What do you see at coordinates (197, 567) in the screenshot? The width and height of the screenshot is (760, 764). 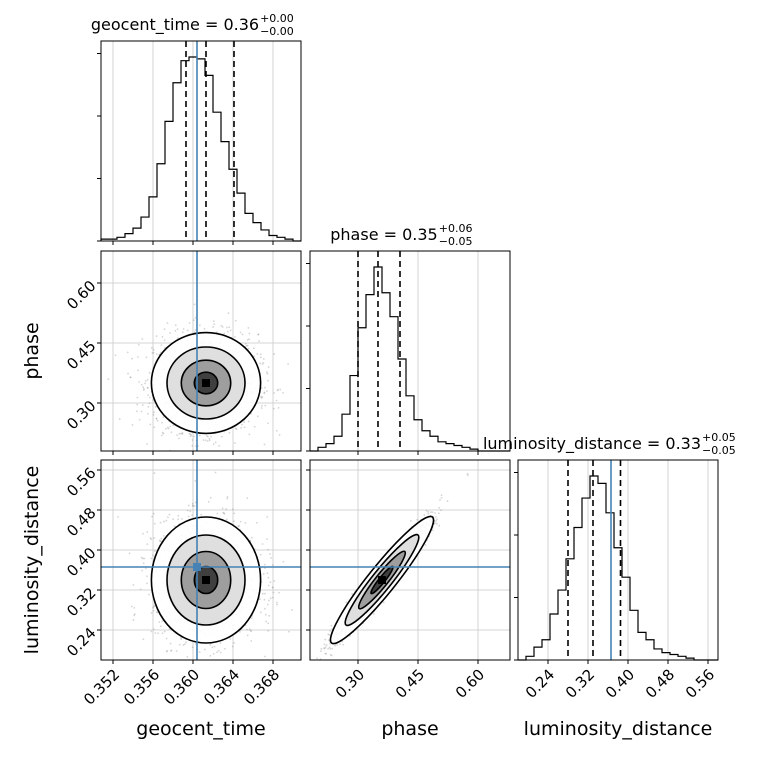 I see `truth-marker` at bounding box center [197, 567].